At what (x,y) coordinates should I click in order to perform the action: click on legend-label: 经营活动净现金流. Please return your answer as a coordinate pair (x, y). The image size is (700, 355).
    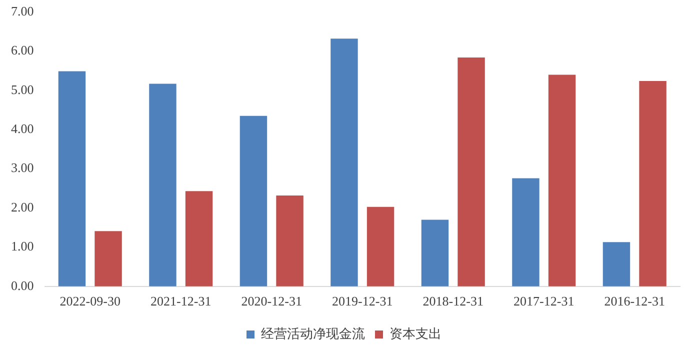
    Looking at the image, I should click on (313, 334).